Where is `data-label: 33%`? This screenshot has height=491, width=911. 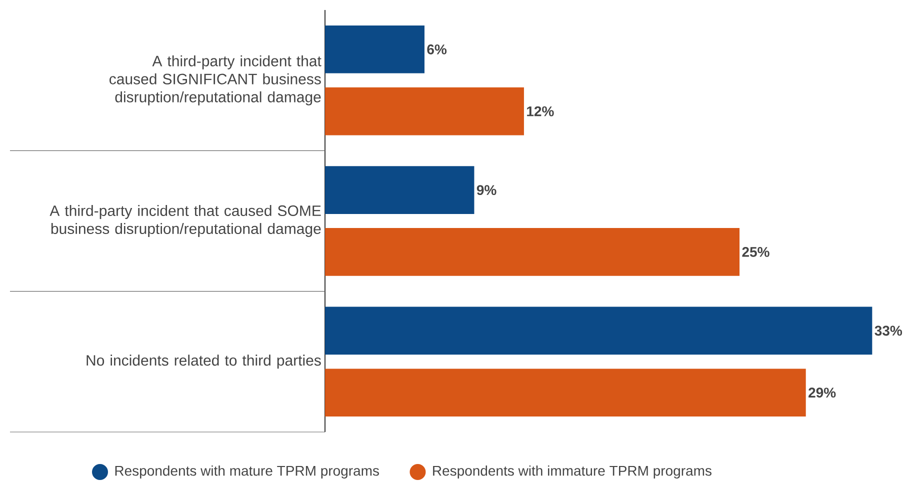
data-label: 33% is located at coordinates (888, 331).